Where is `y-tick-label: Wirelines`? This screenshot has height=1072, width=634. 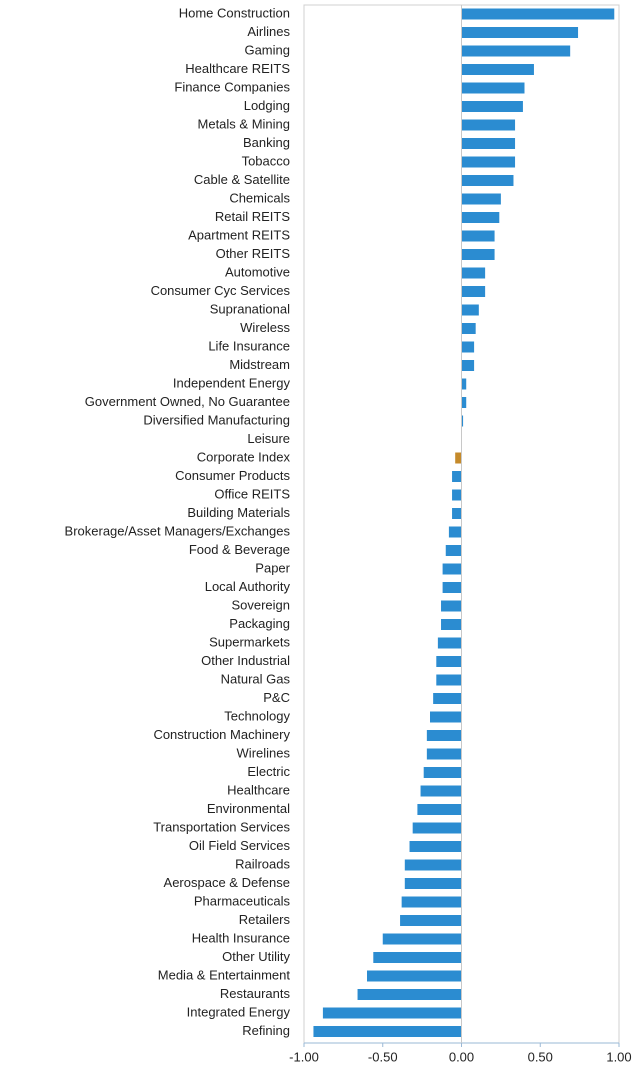 y-tick-label: Wirelines is located at coordinates (264, 752).